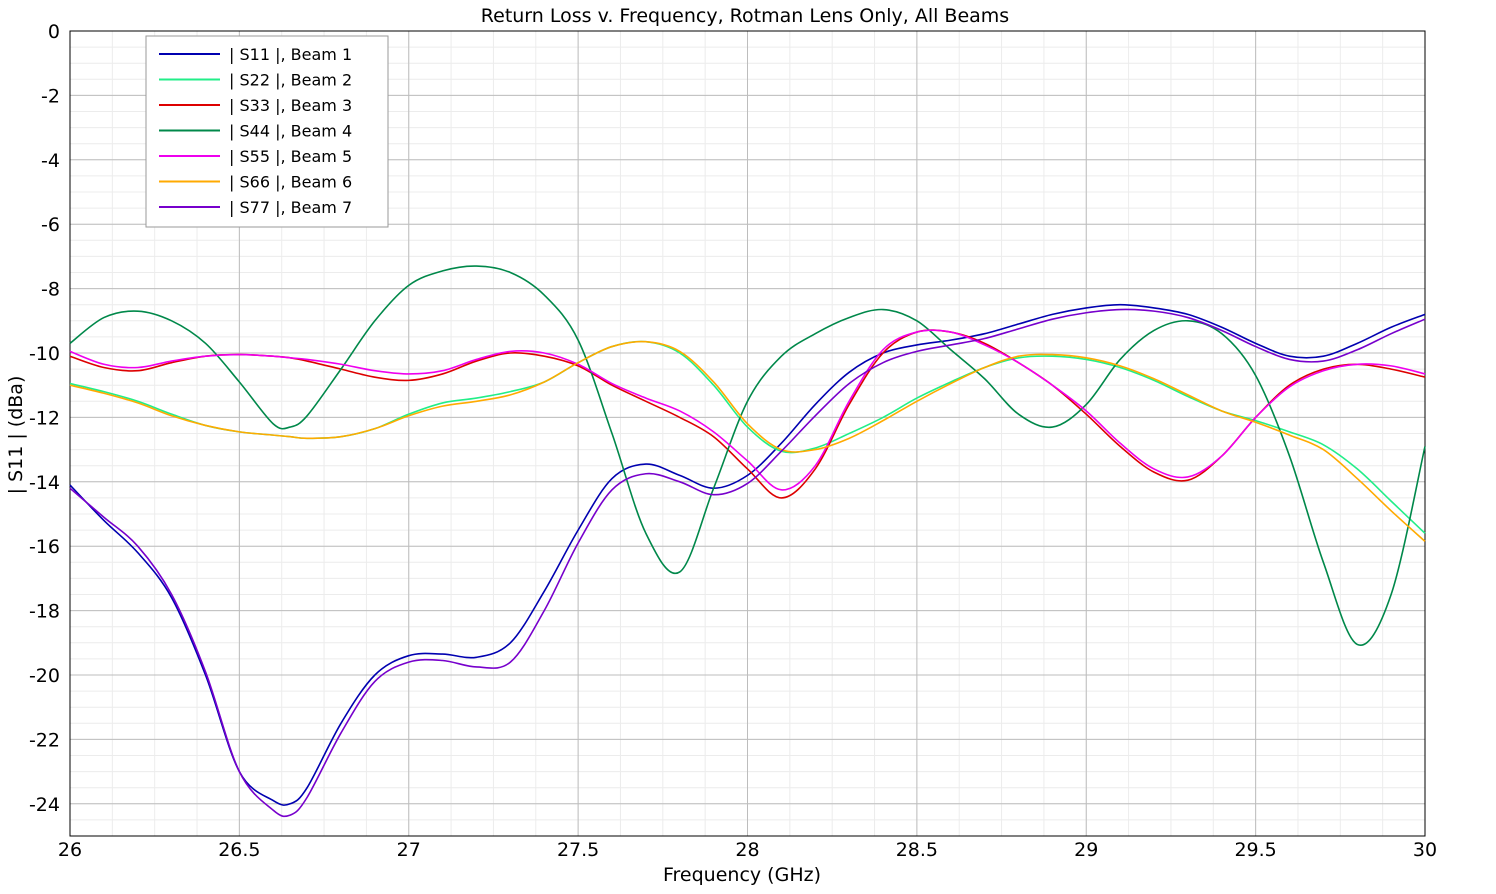  What do you see at coordinates (50, 225) in the screenshot?
I see `y-tick-label: -6` at bounding box center [50, 225].